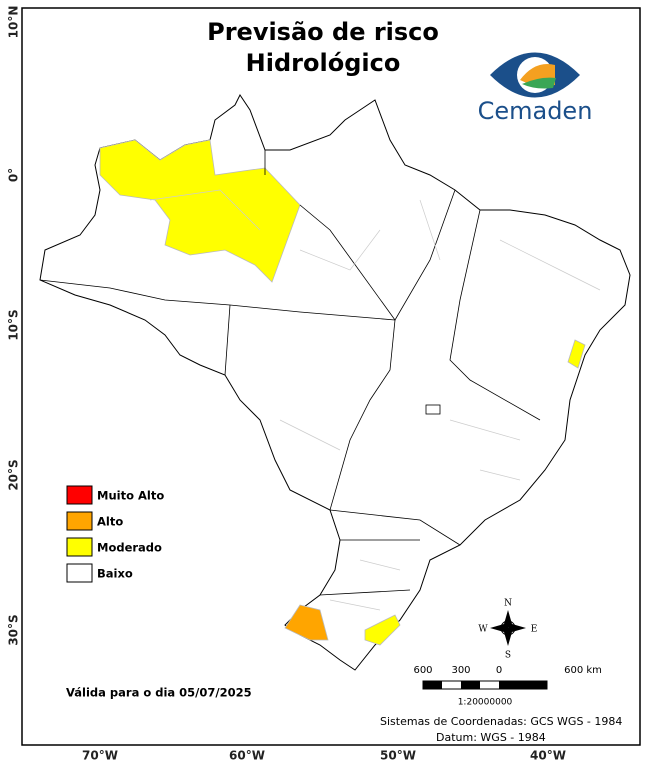 The width and height of the screenshot is (651, 768). I want to click on legend-label: Moderado, so click(129, 548).